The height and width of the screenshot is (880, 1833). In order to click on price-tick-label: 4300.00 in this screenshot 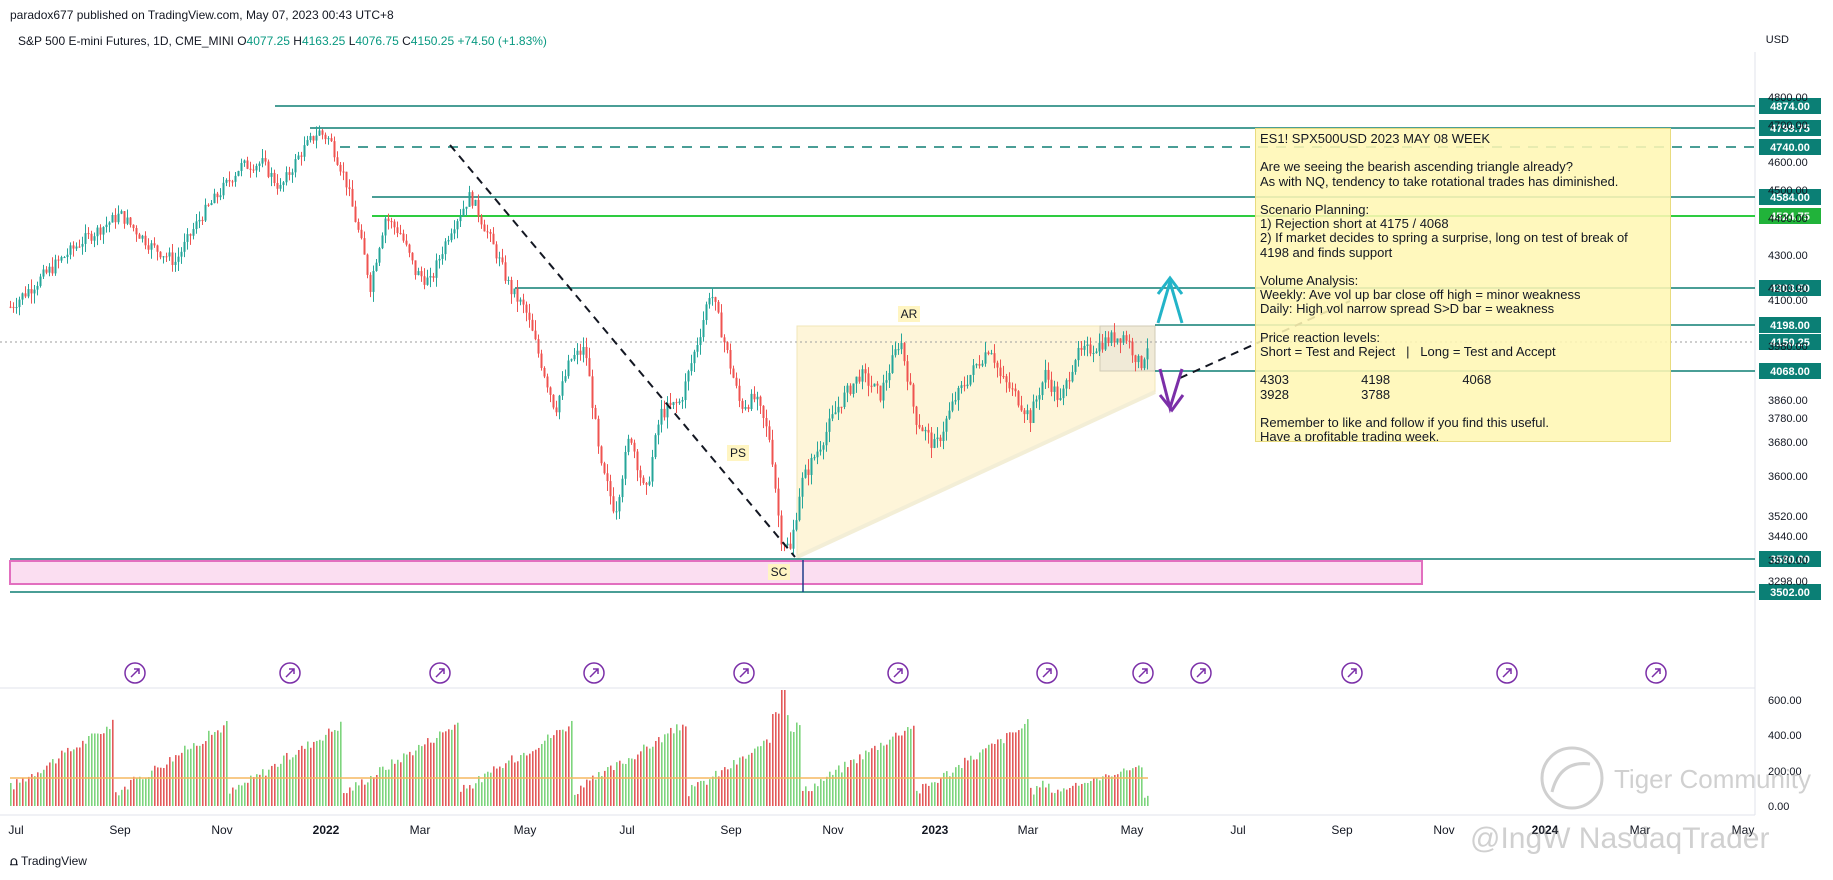, I will do `click(1788, 256)`.